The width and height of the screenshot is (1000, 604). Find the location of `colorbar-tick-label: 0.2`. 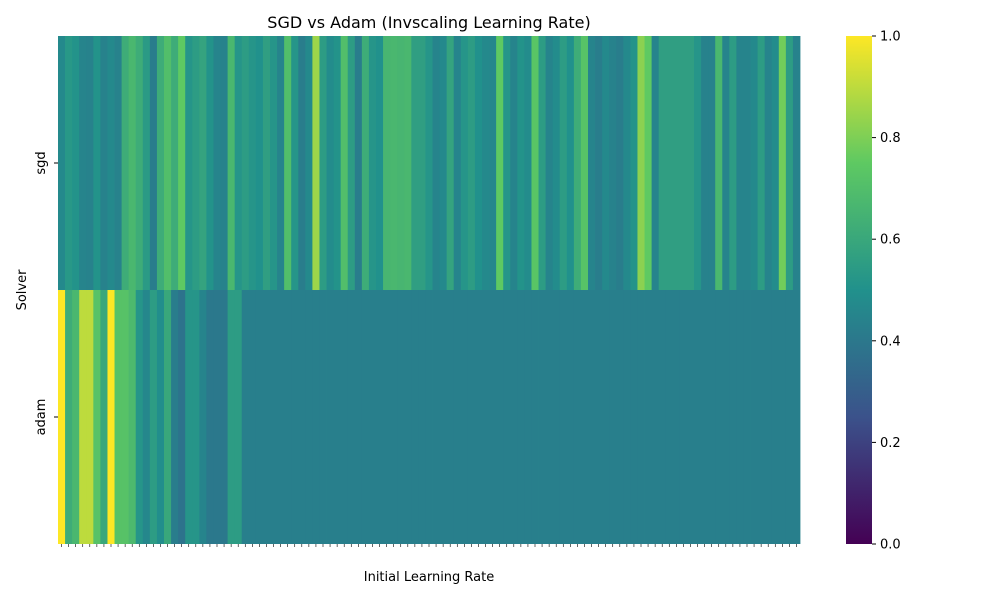

colorbar-tick-label: 0.2 is located at coordinates (890, 443).